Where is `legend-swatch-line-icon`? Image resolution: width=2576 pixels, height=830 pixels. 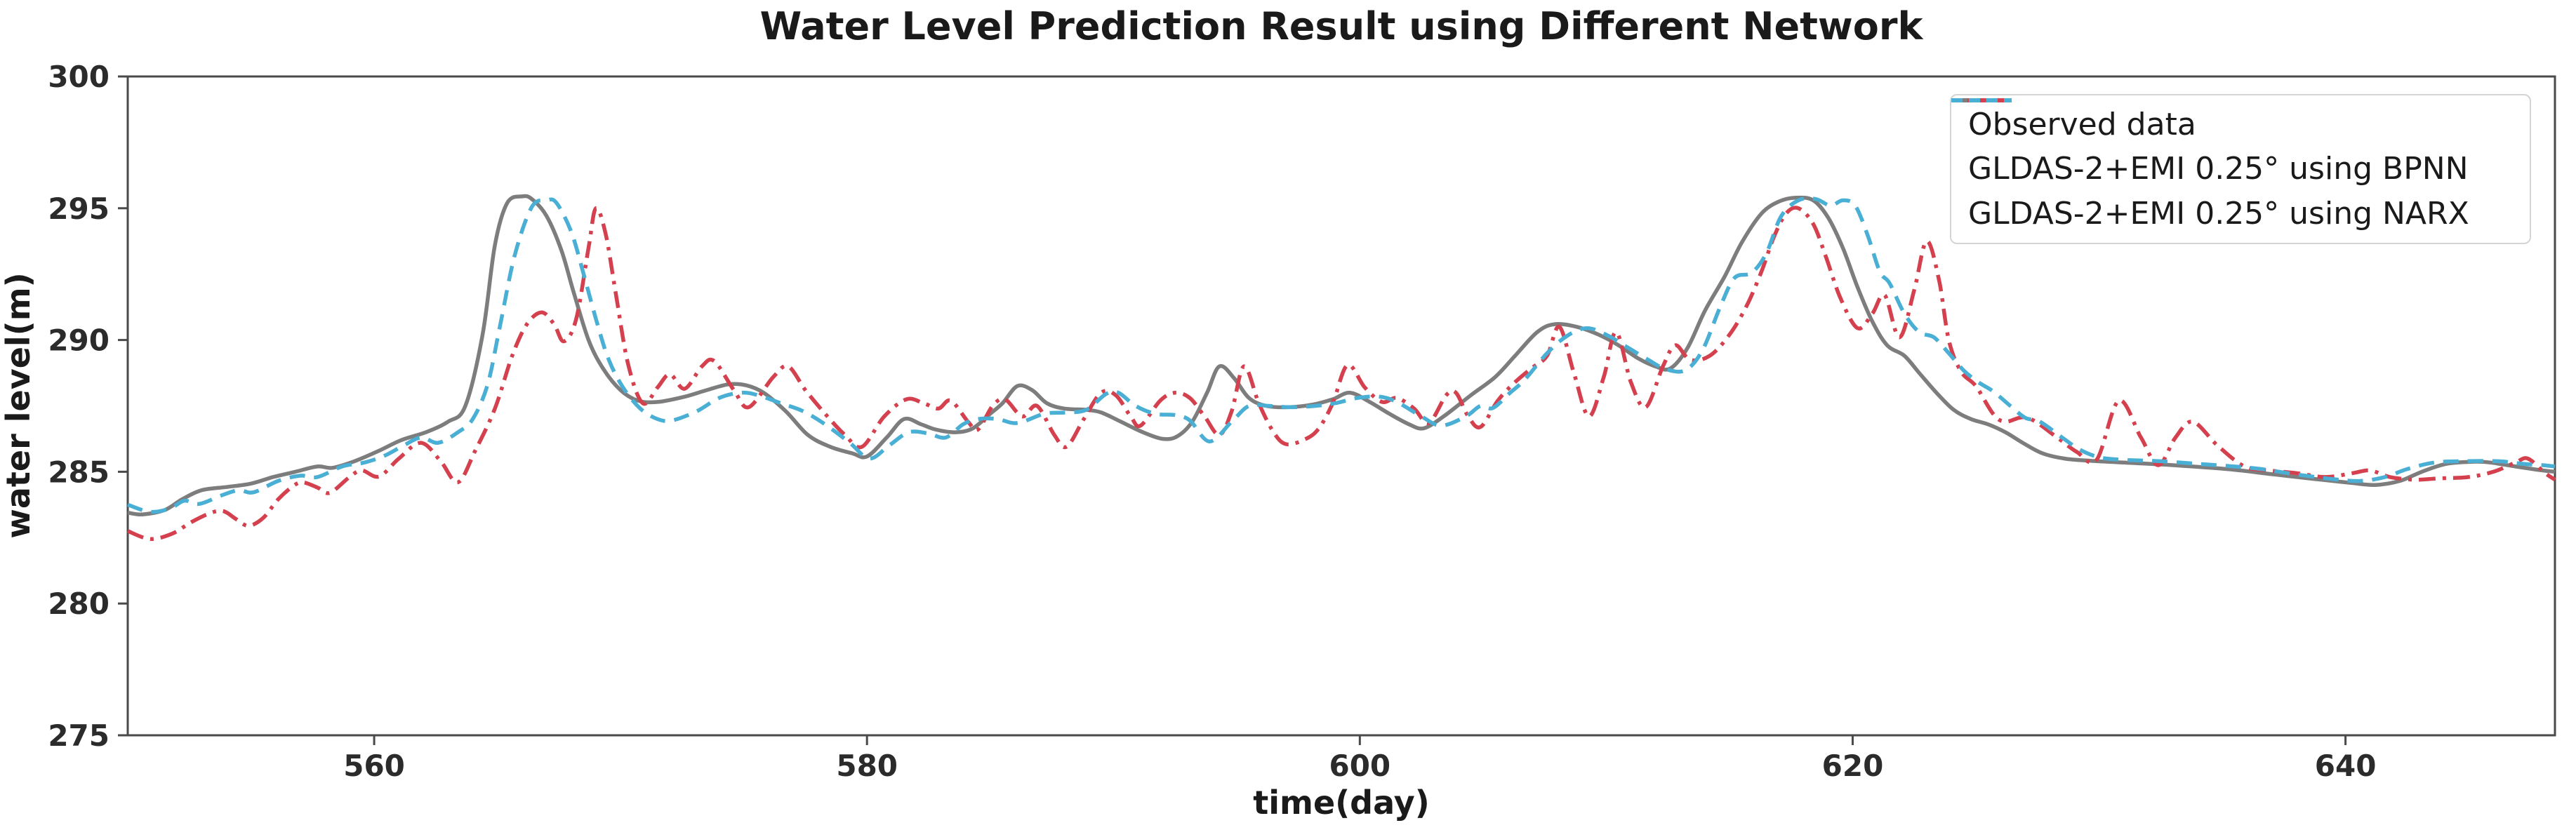
legend-swatch-line-icon is located at coordinates (1982, 100).